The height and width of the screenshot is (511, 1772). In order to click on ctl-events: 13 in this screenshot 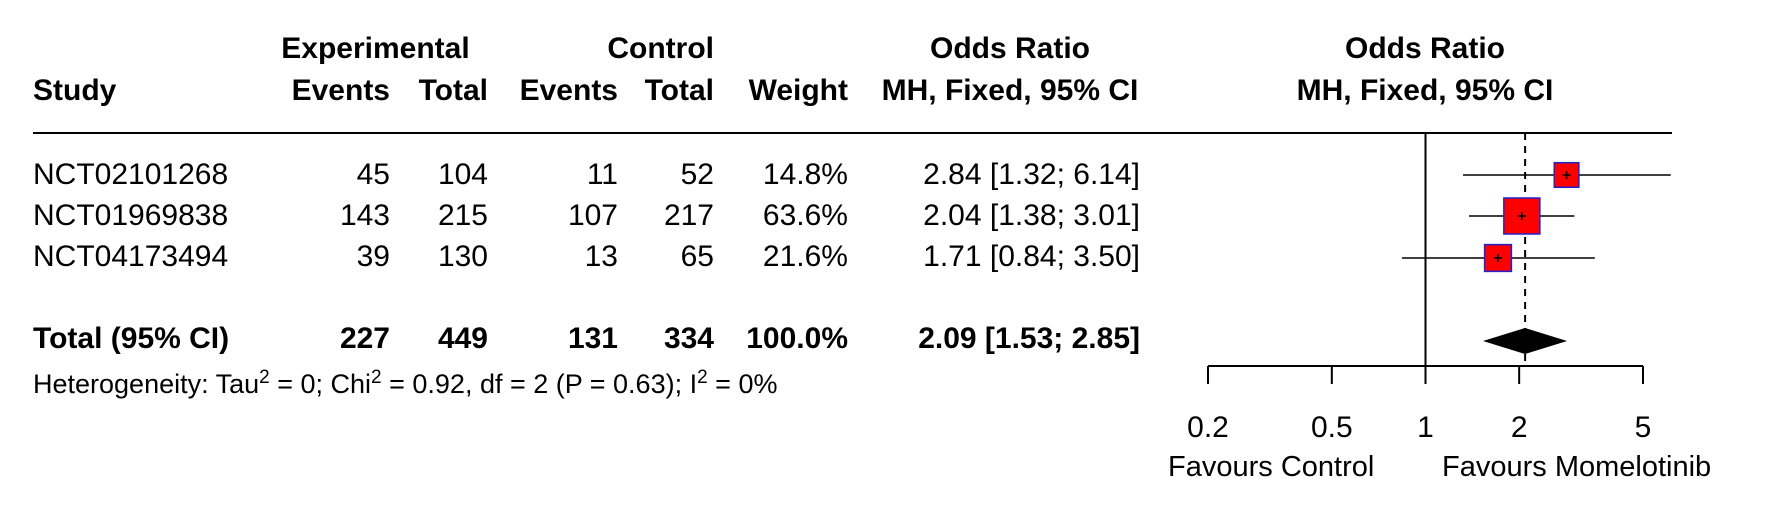, I will do `click(601, 256)`.